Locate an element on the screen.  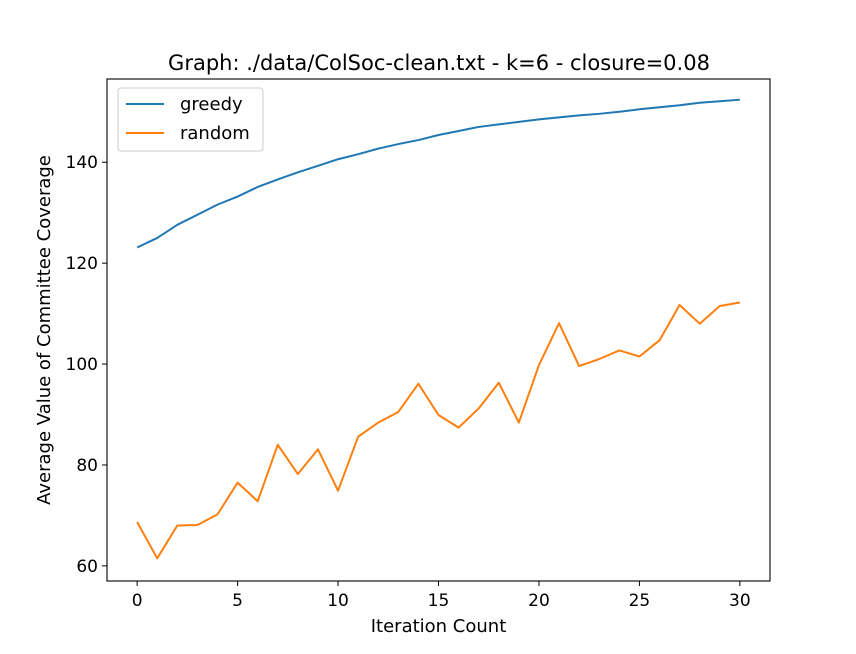
y-tick-label: 120 is located at coordinates (82, 264).